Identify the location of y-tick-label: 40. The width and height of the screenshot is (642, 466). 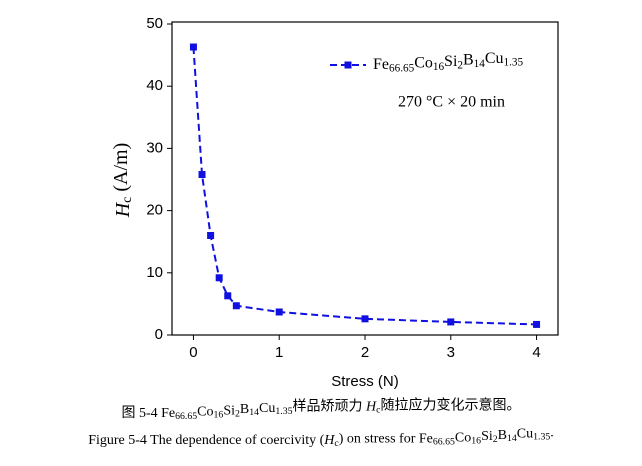
(154, 85).